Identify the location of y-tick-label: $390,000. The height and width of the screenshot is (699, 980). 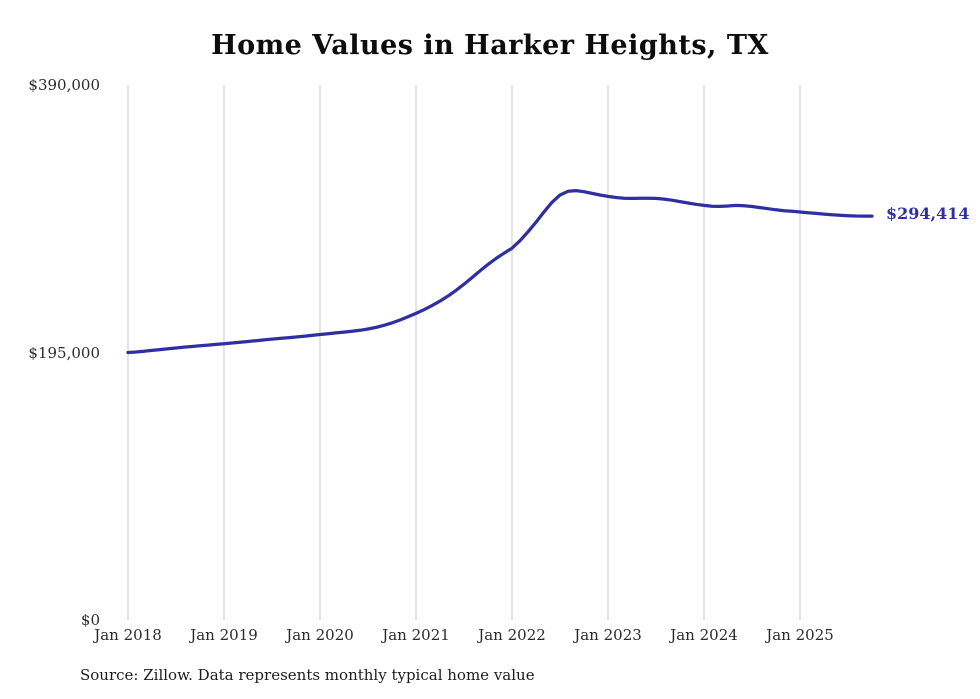
(64, 85).